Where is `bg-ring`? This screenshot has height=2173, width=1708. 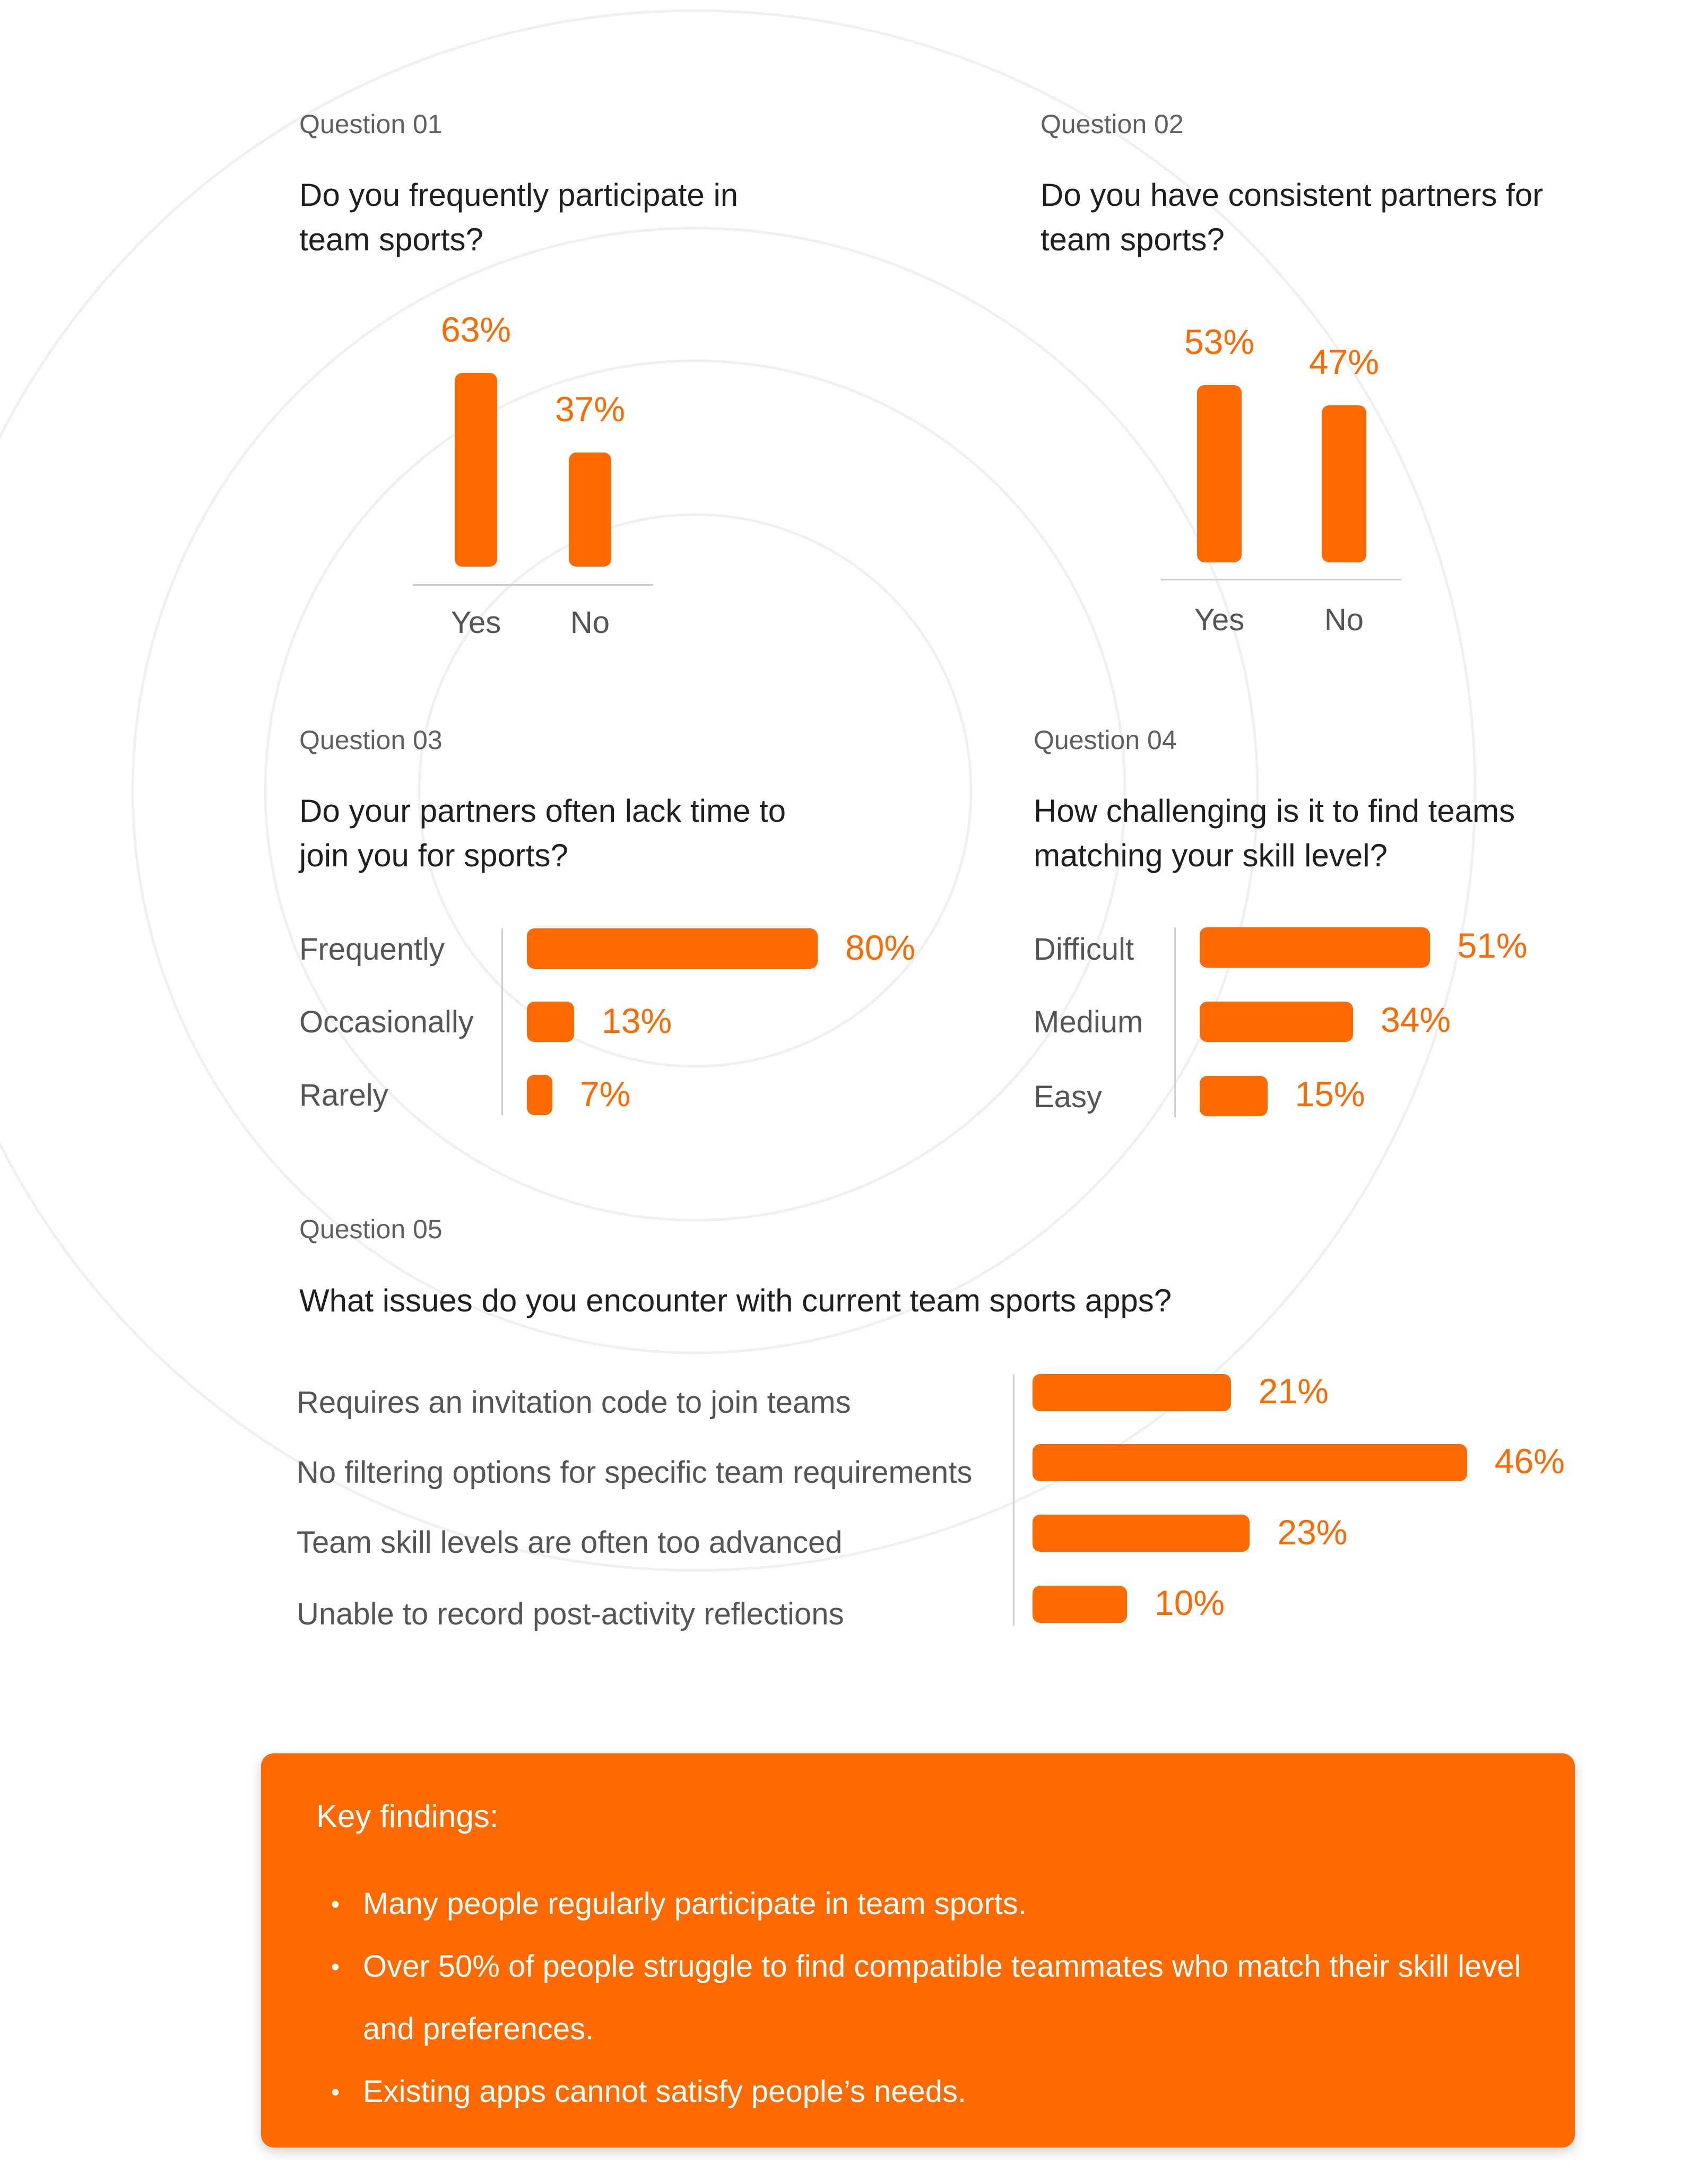 bg-ring is located at coordinates (696, 790).